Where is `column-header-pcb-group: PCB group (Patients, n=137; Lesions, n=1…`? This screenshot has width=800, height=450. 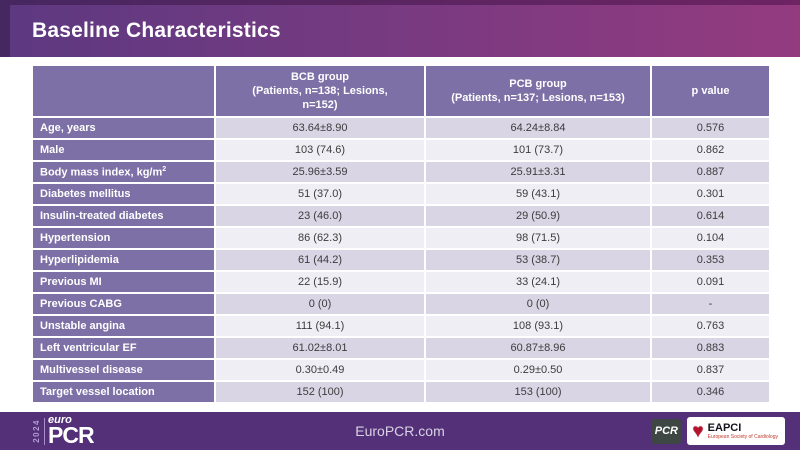
column-header-pcb-group: PCB group (Patients, n=137; Lesions, n=1… is located at coordinates (538, 91).